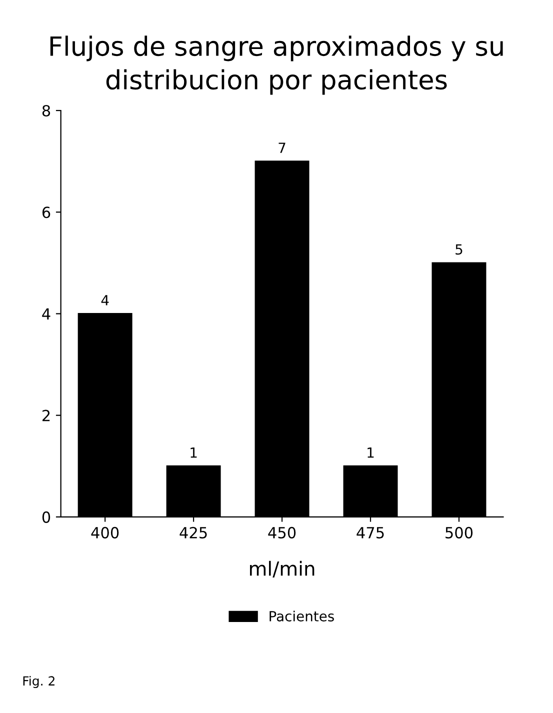  Describe the element at coordinates (276, 65) in the screenshot. I see `chart-title: Flujos de sangre aproximados y su distribucion por pacientes` at that location.